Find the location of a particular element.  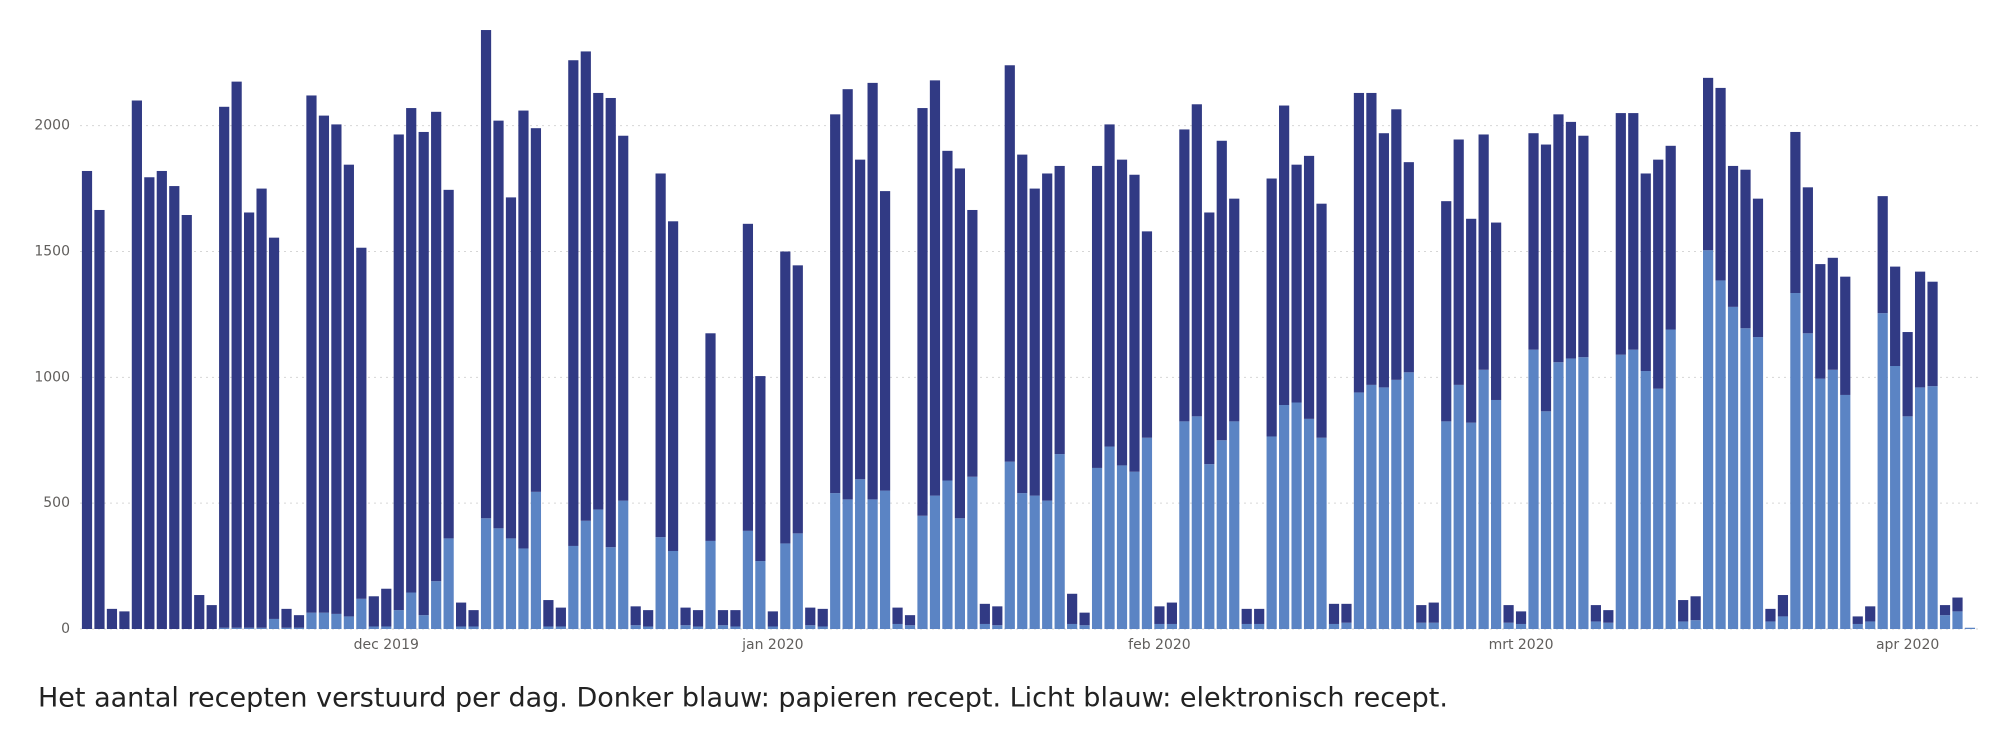

x-tick-label: apr 2020 is located at coordinates (1907, 645).